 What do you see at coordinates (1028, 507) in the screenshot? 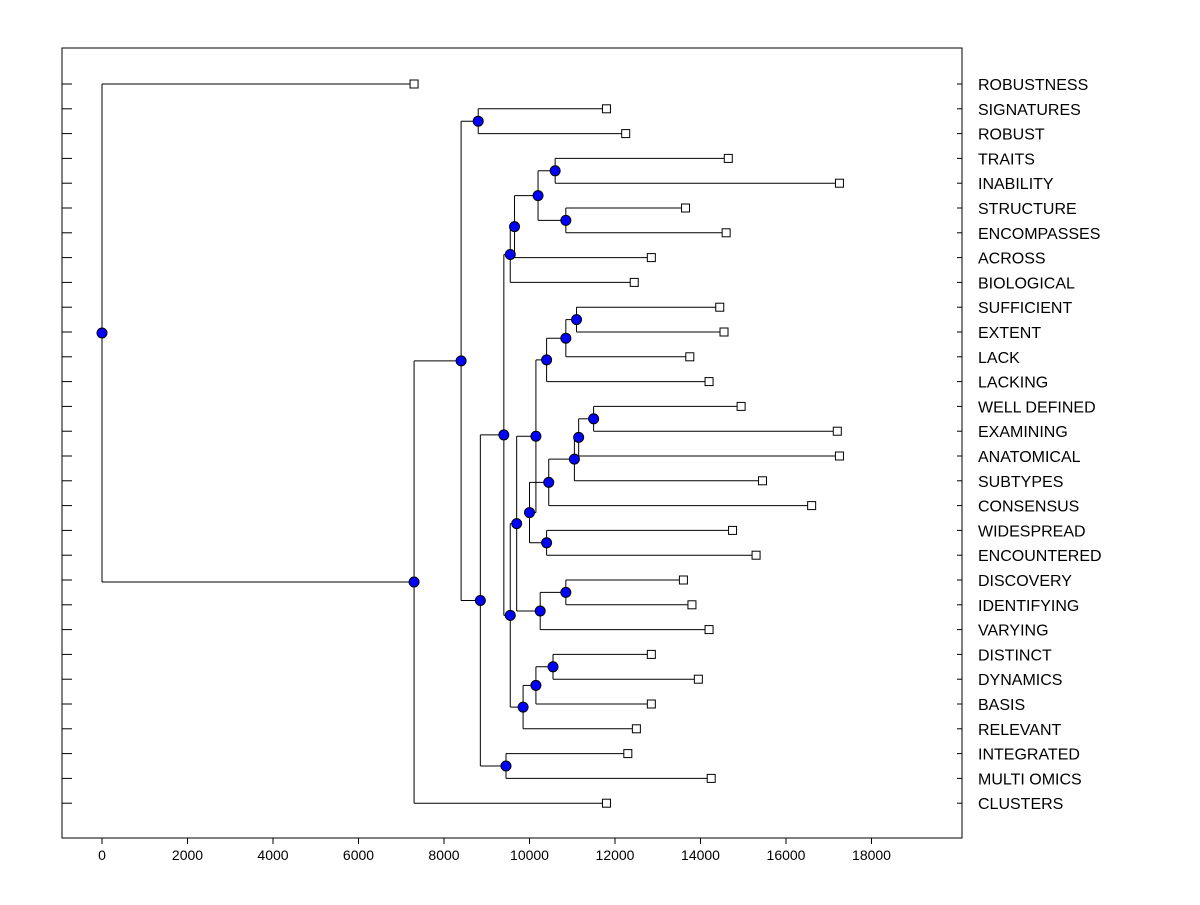
I see `leaf-label: CONSENSUS` at bounding box center [1028, 507].